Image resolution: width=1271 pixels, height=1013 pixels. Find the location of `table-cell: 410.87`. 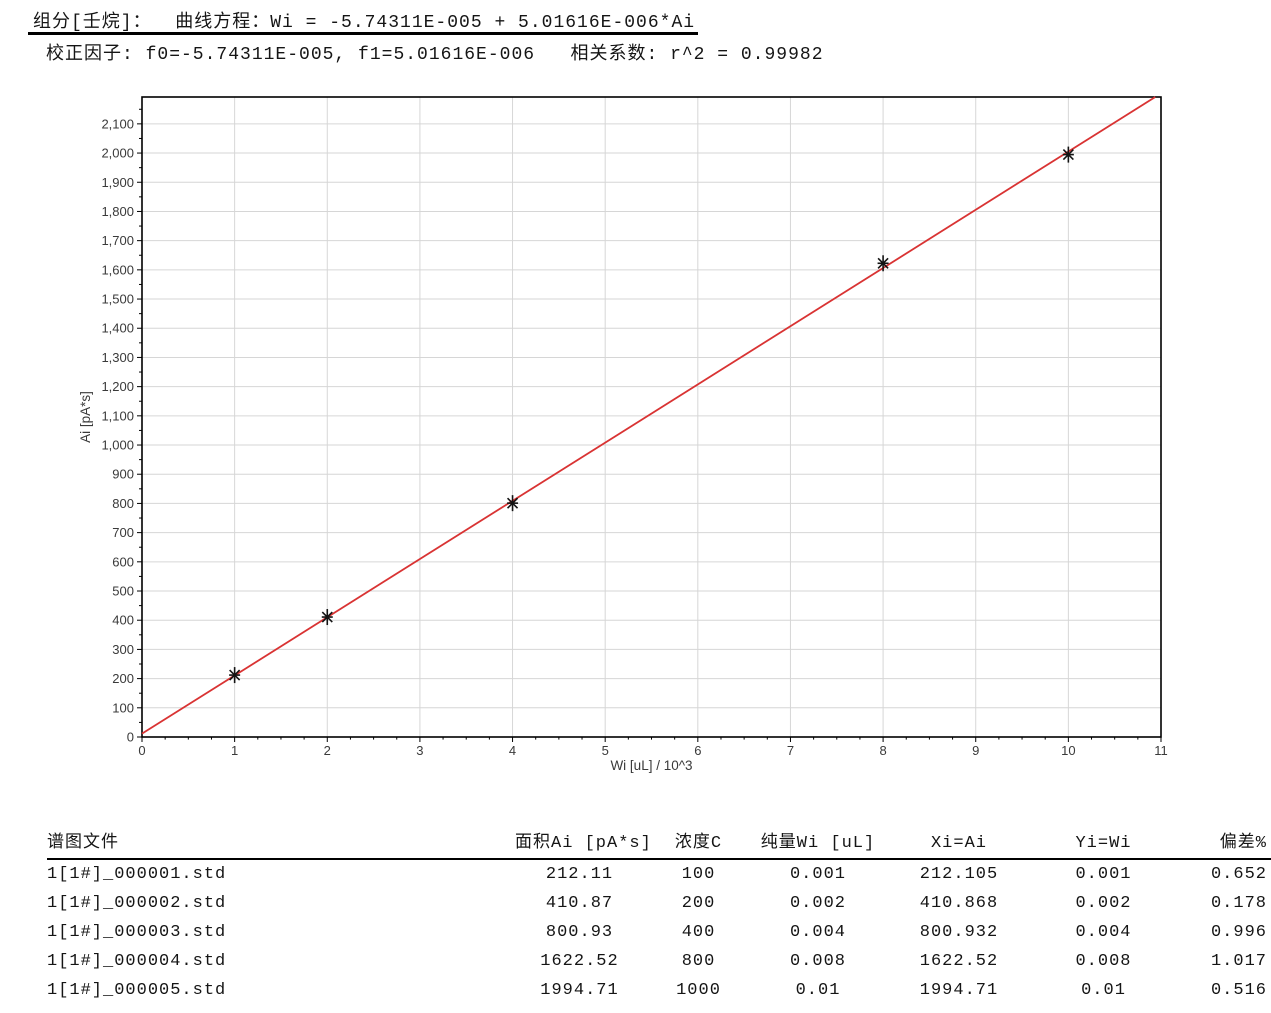

table-cell: 410.87 is located at coordinates (579, 903).